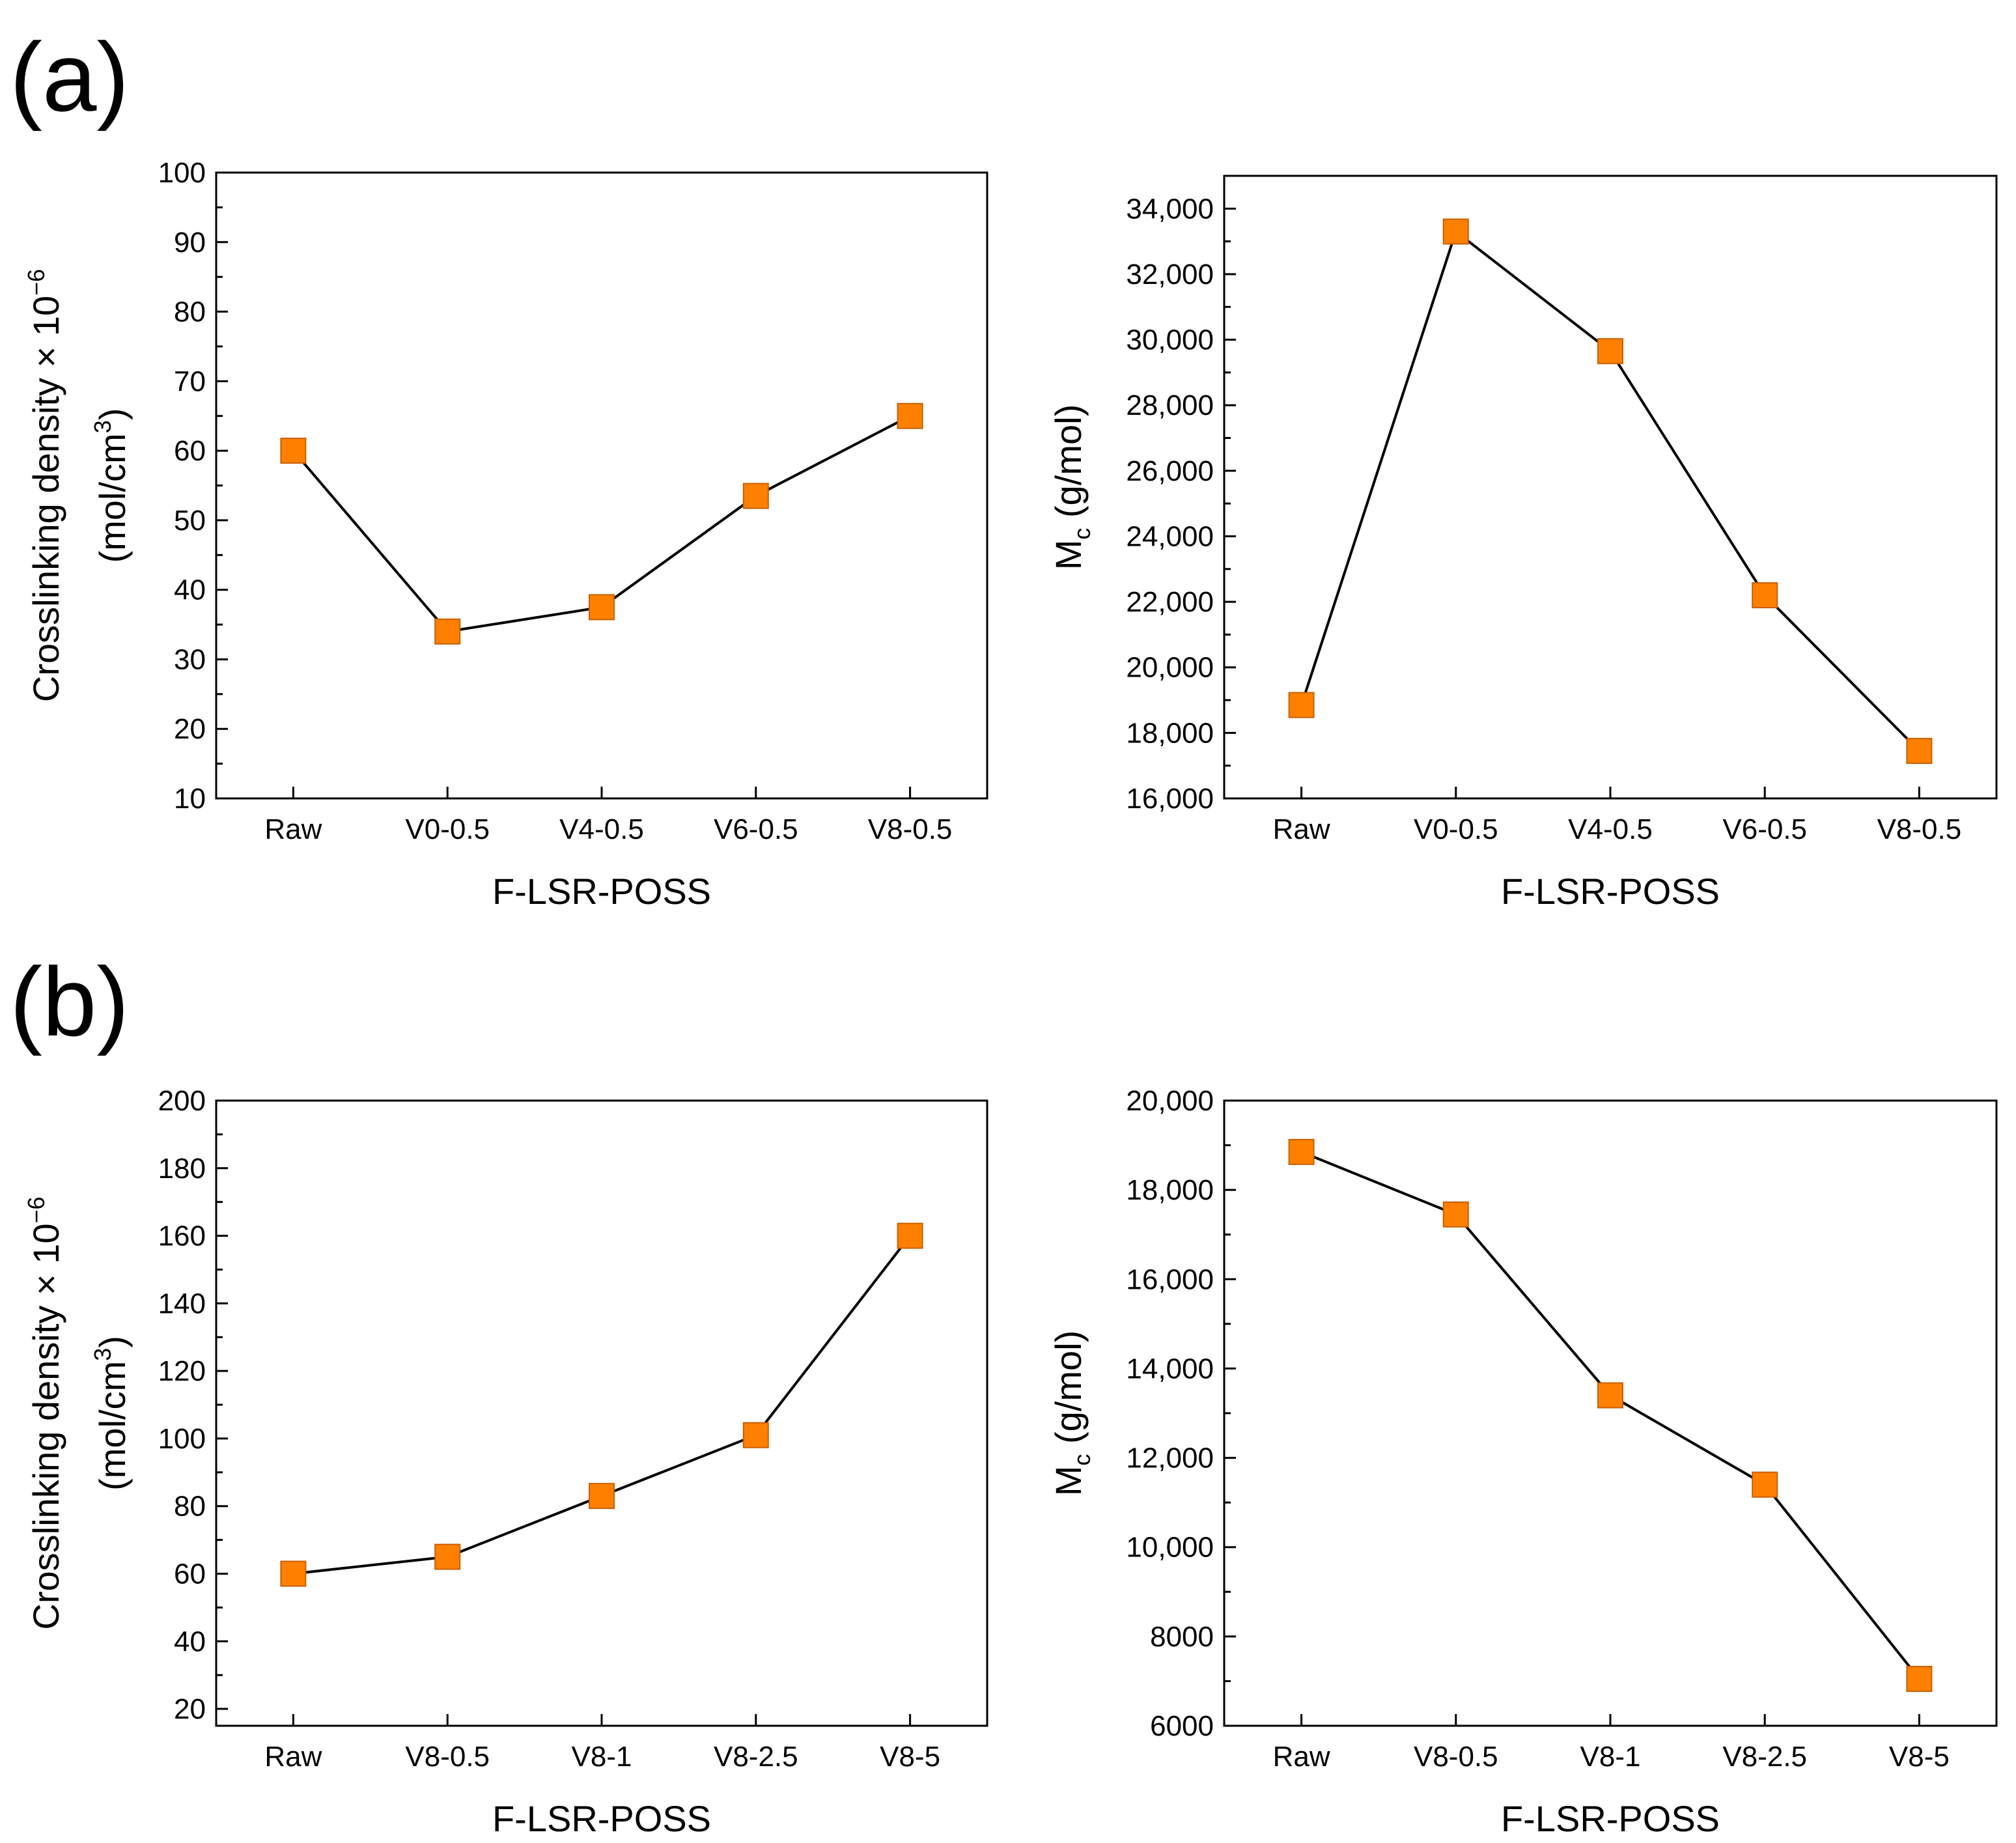 The image size is (2016, 1843). I want to click on panel-label-b: (b), so click(70, 1001).